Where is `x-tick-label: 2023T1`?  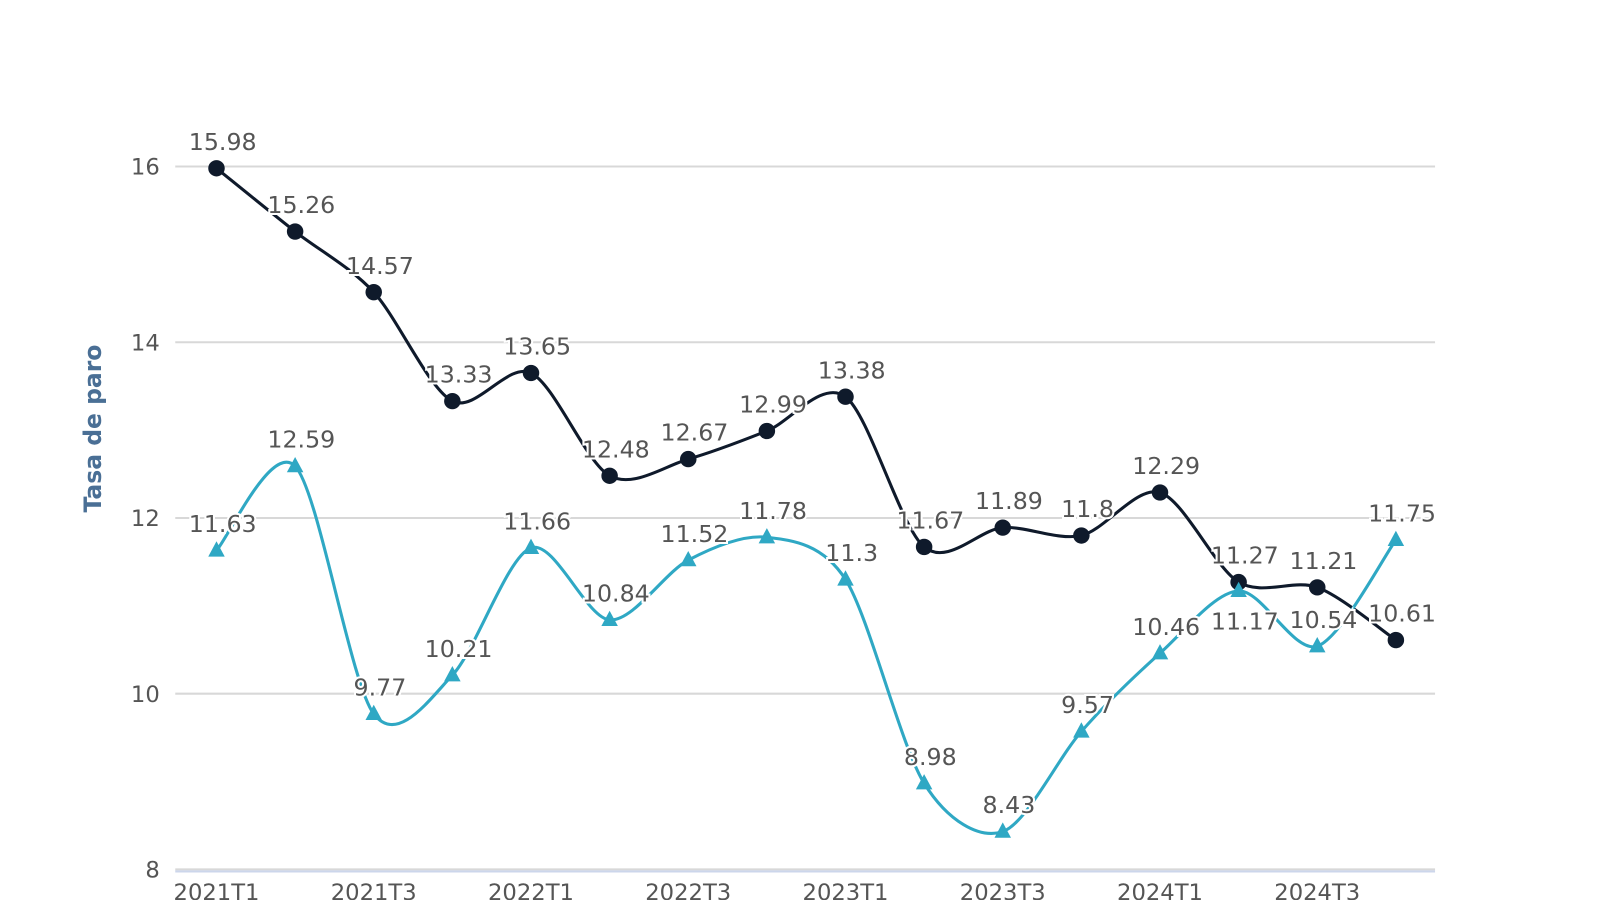
x-tick-label: 2023T1 is located at coordinates (846, 890).